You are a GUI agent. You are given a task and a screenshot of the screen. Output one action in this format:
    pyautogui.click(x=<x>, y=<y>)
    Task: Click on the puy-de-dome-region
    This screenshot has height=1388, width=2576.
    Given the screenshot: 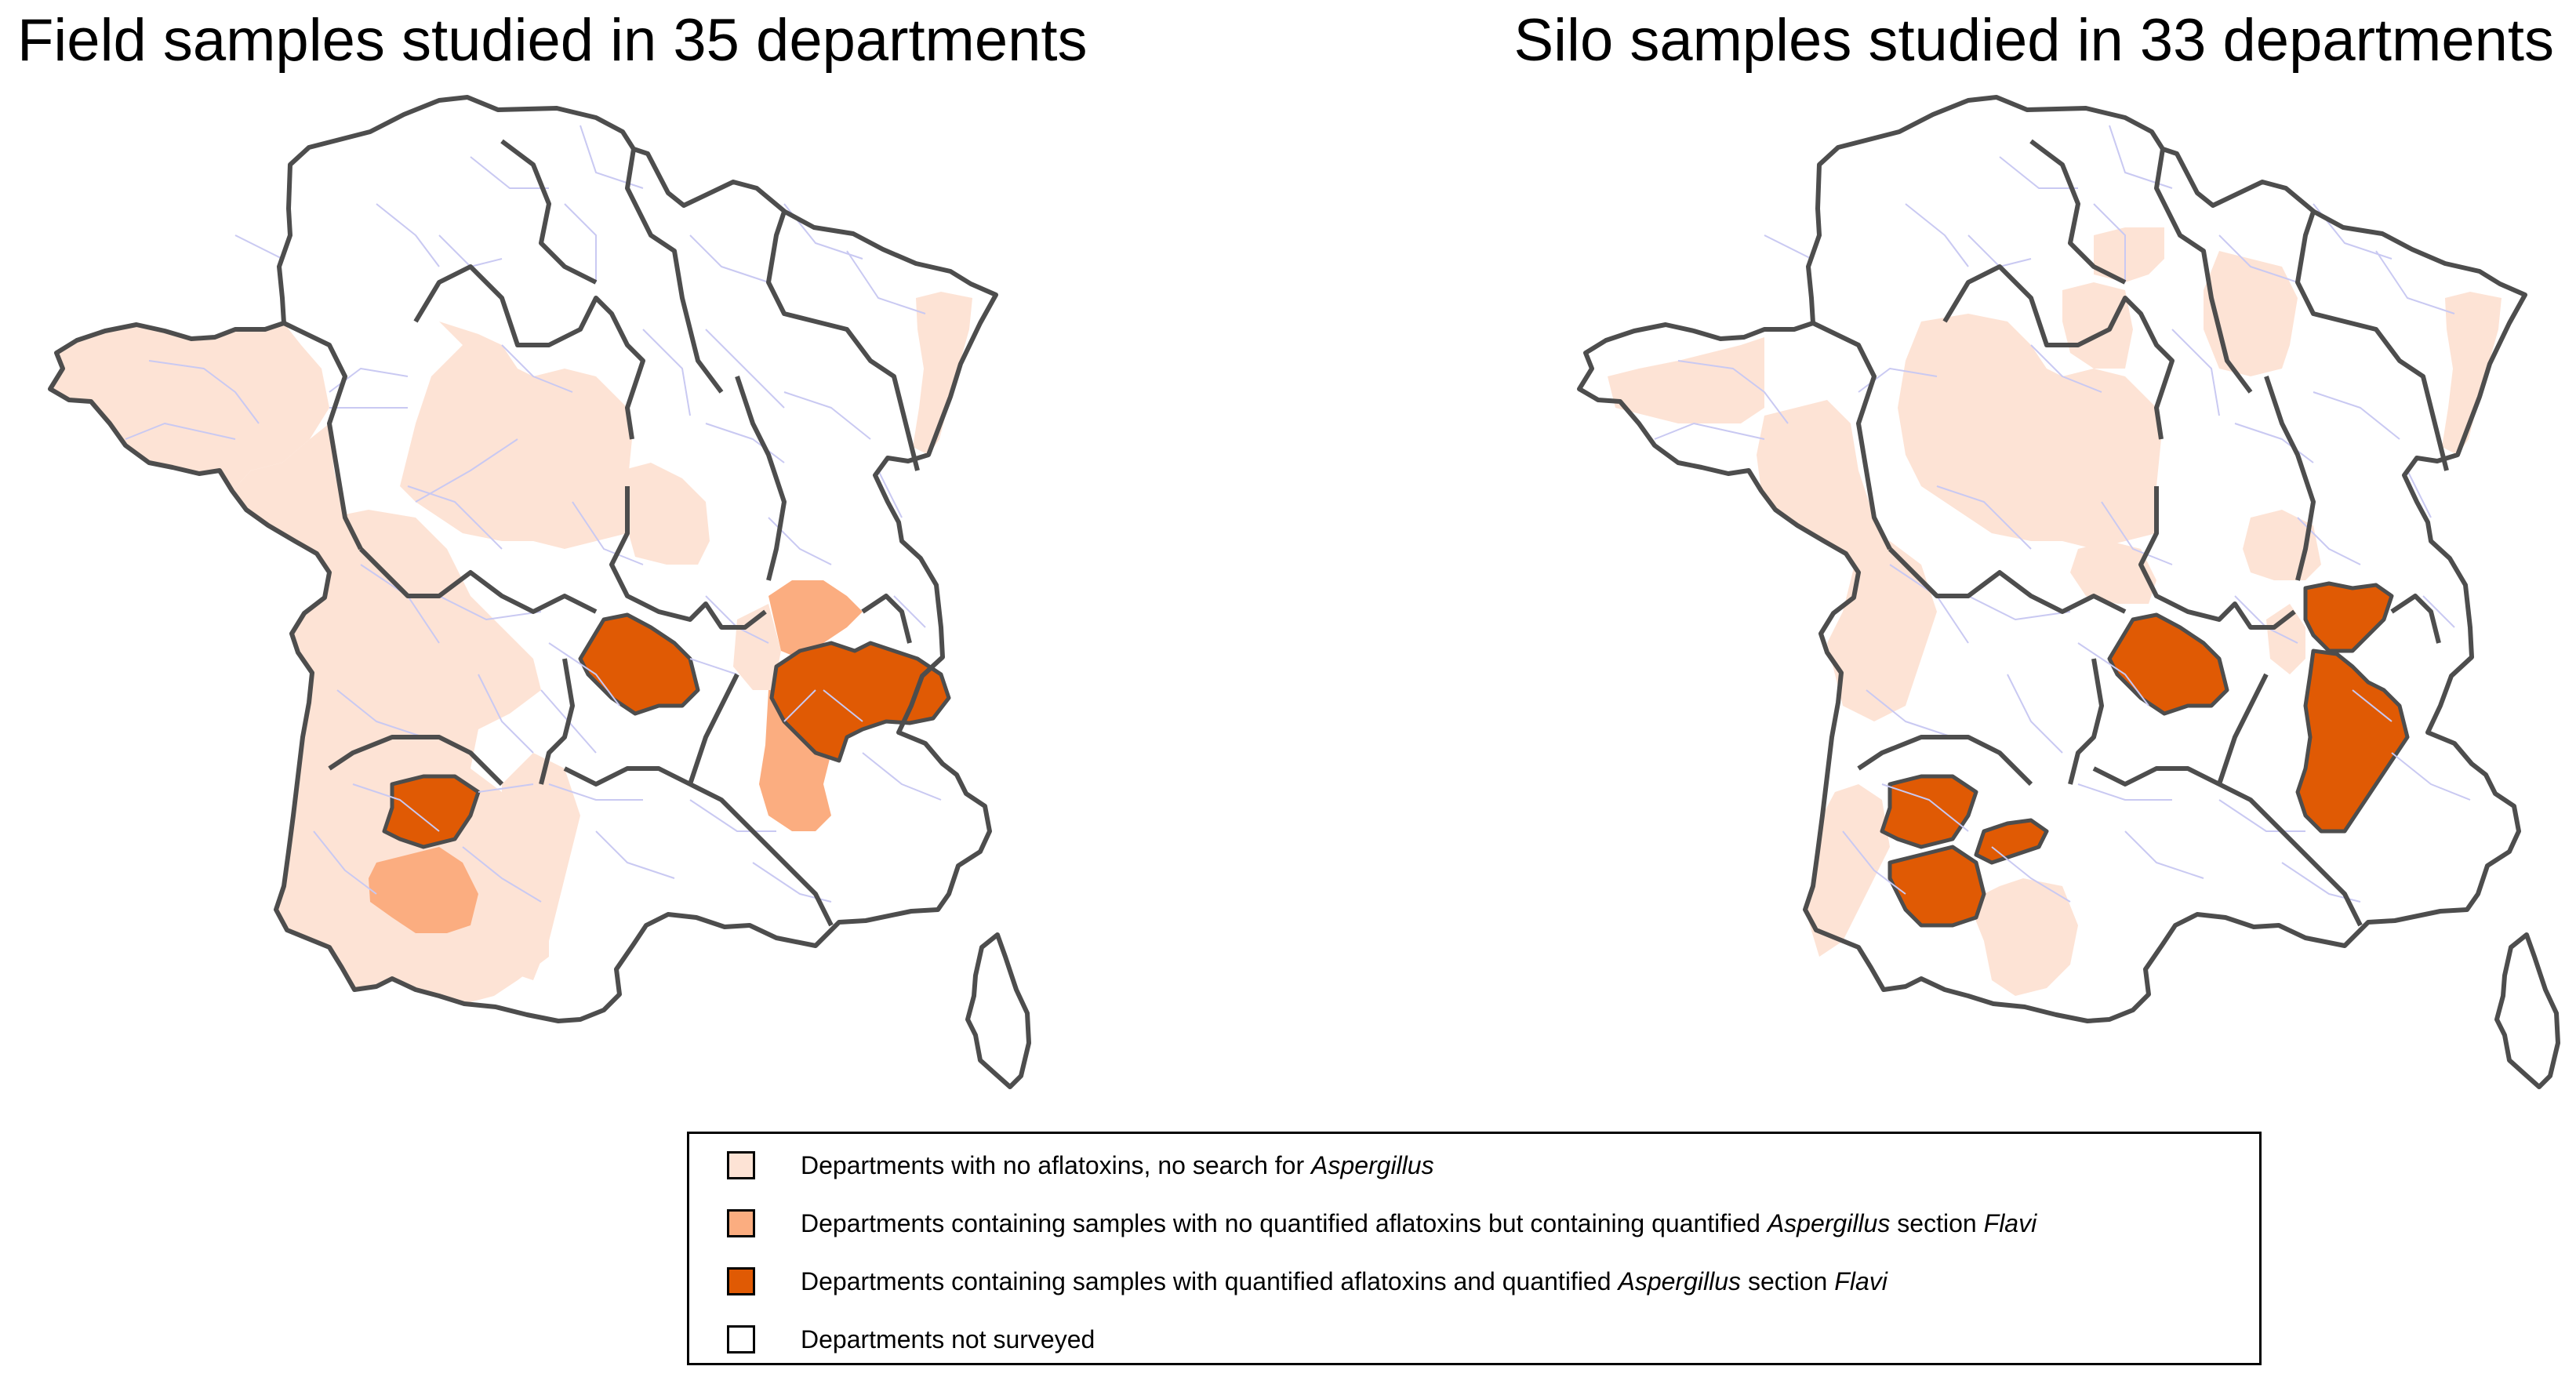 What is the action you would take?
    pyautogui.click(x=2113, y=572)
    